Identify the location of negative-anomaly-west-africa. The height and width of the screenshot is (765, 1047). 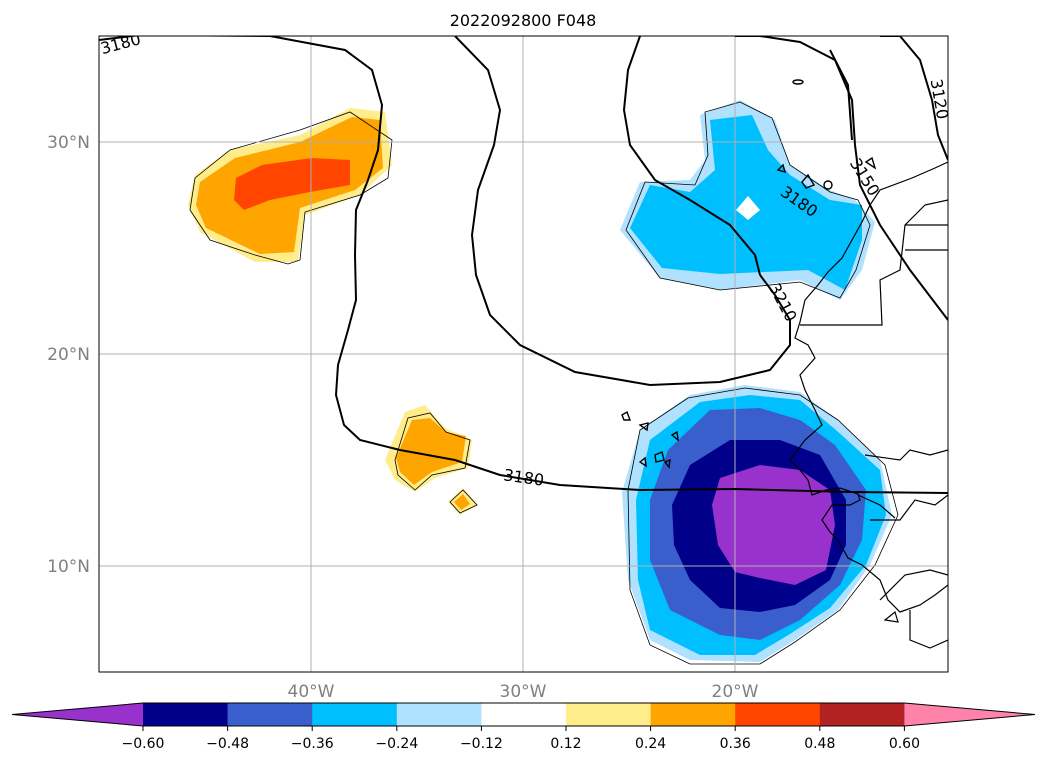
(760, 525).